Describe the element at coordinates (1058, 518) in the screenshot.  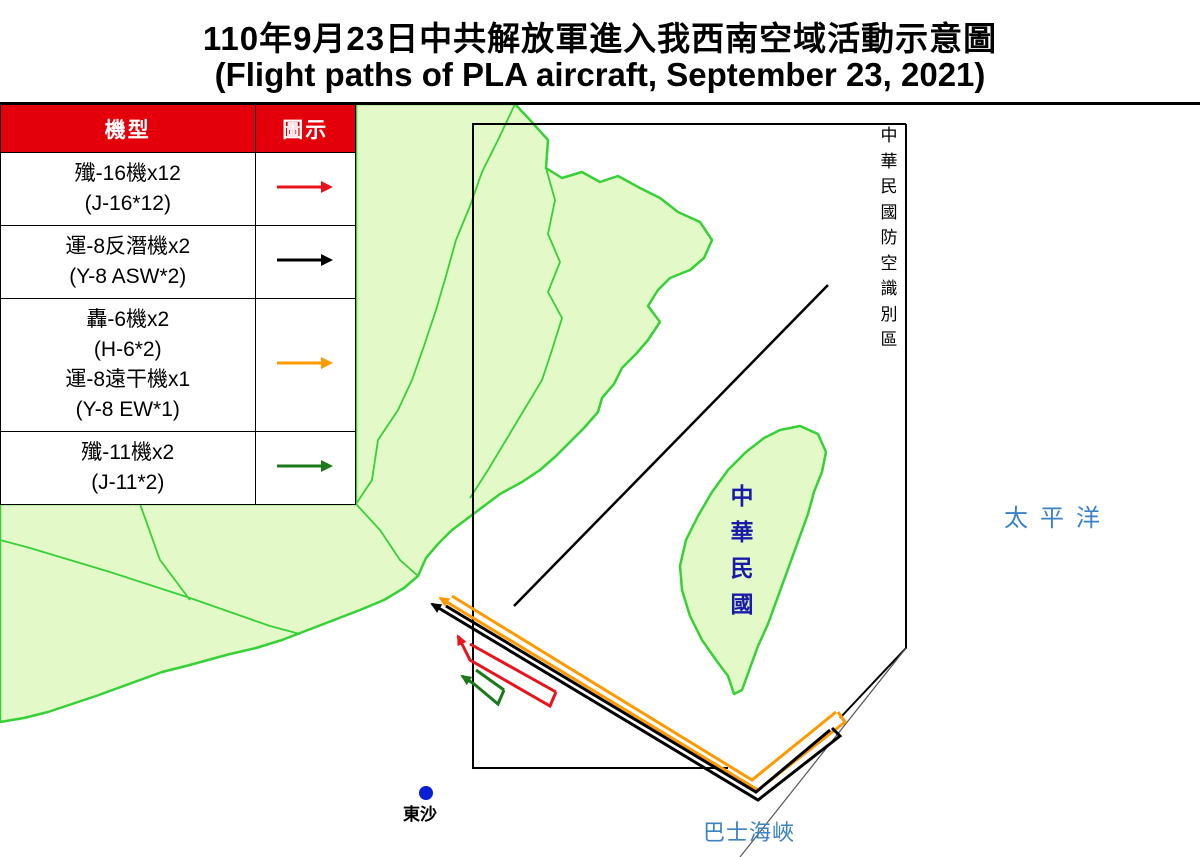
I see `pacific-ocean-label: 太平洋` at that location.